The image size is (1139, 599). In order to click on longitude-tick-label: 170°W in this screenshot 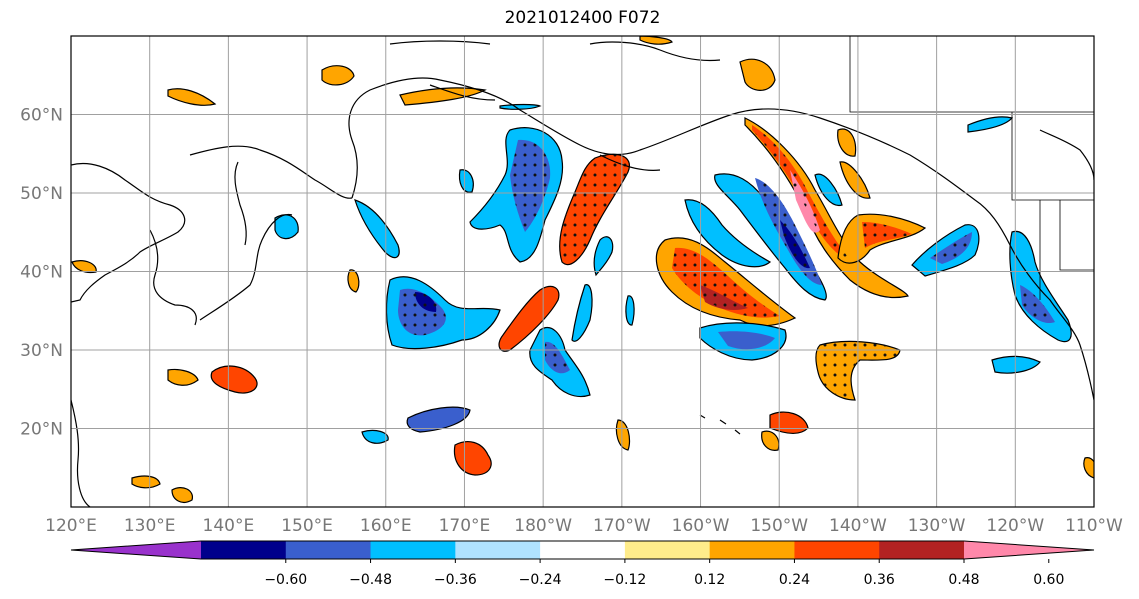, I will do `click(622, 526)`.